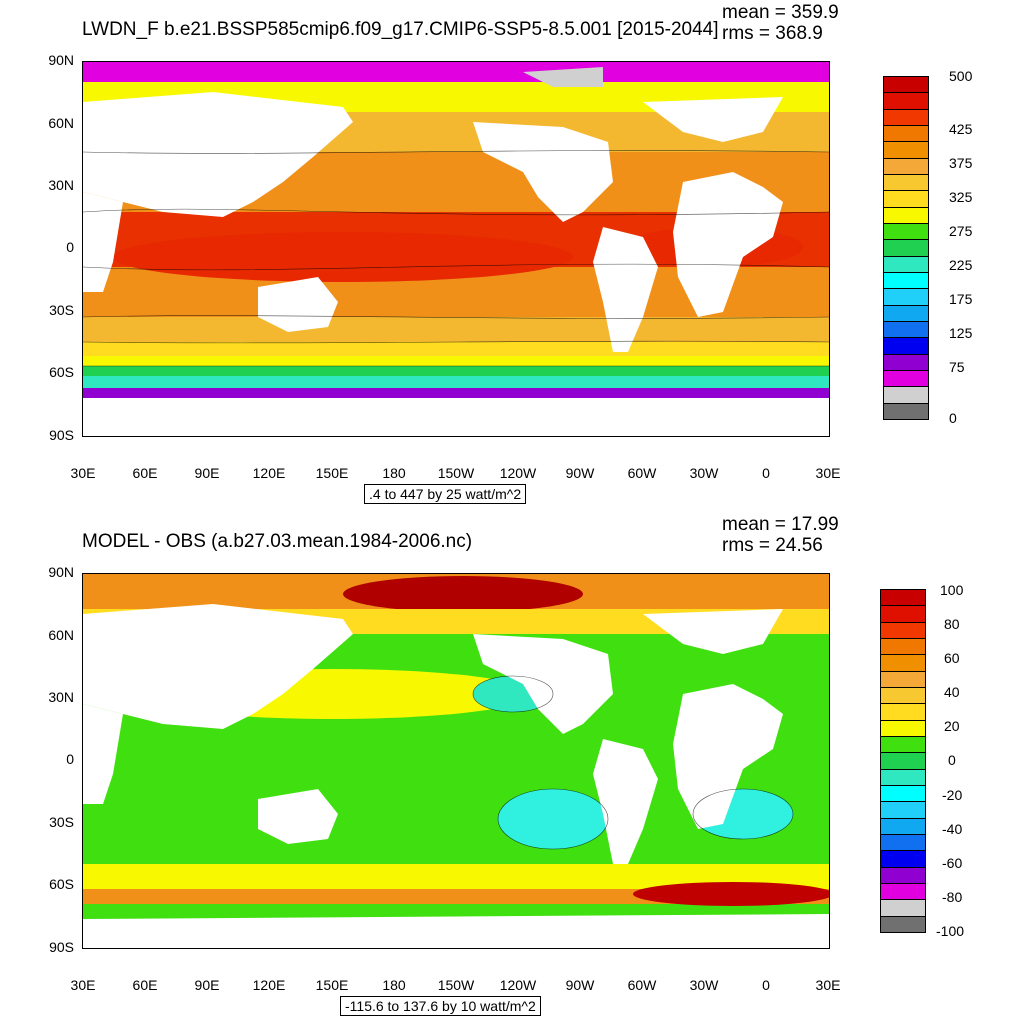 This screenshot has height=1024, width=1024. I want to click on bottom-lon-label: 120W, so click(518, 985).